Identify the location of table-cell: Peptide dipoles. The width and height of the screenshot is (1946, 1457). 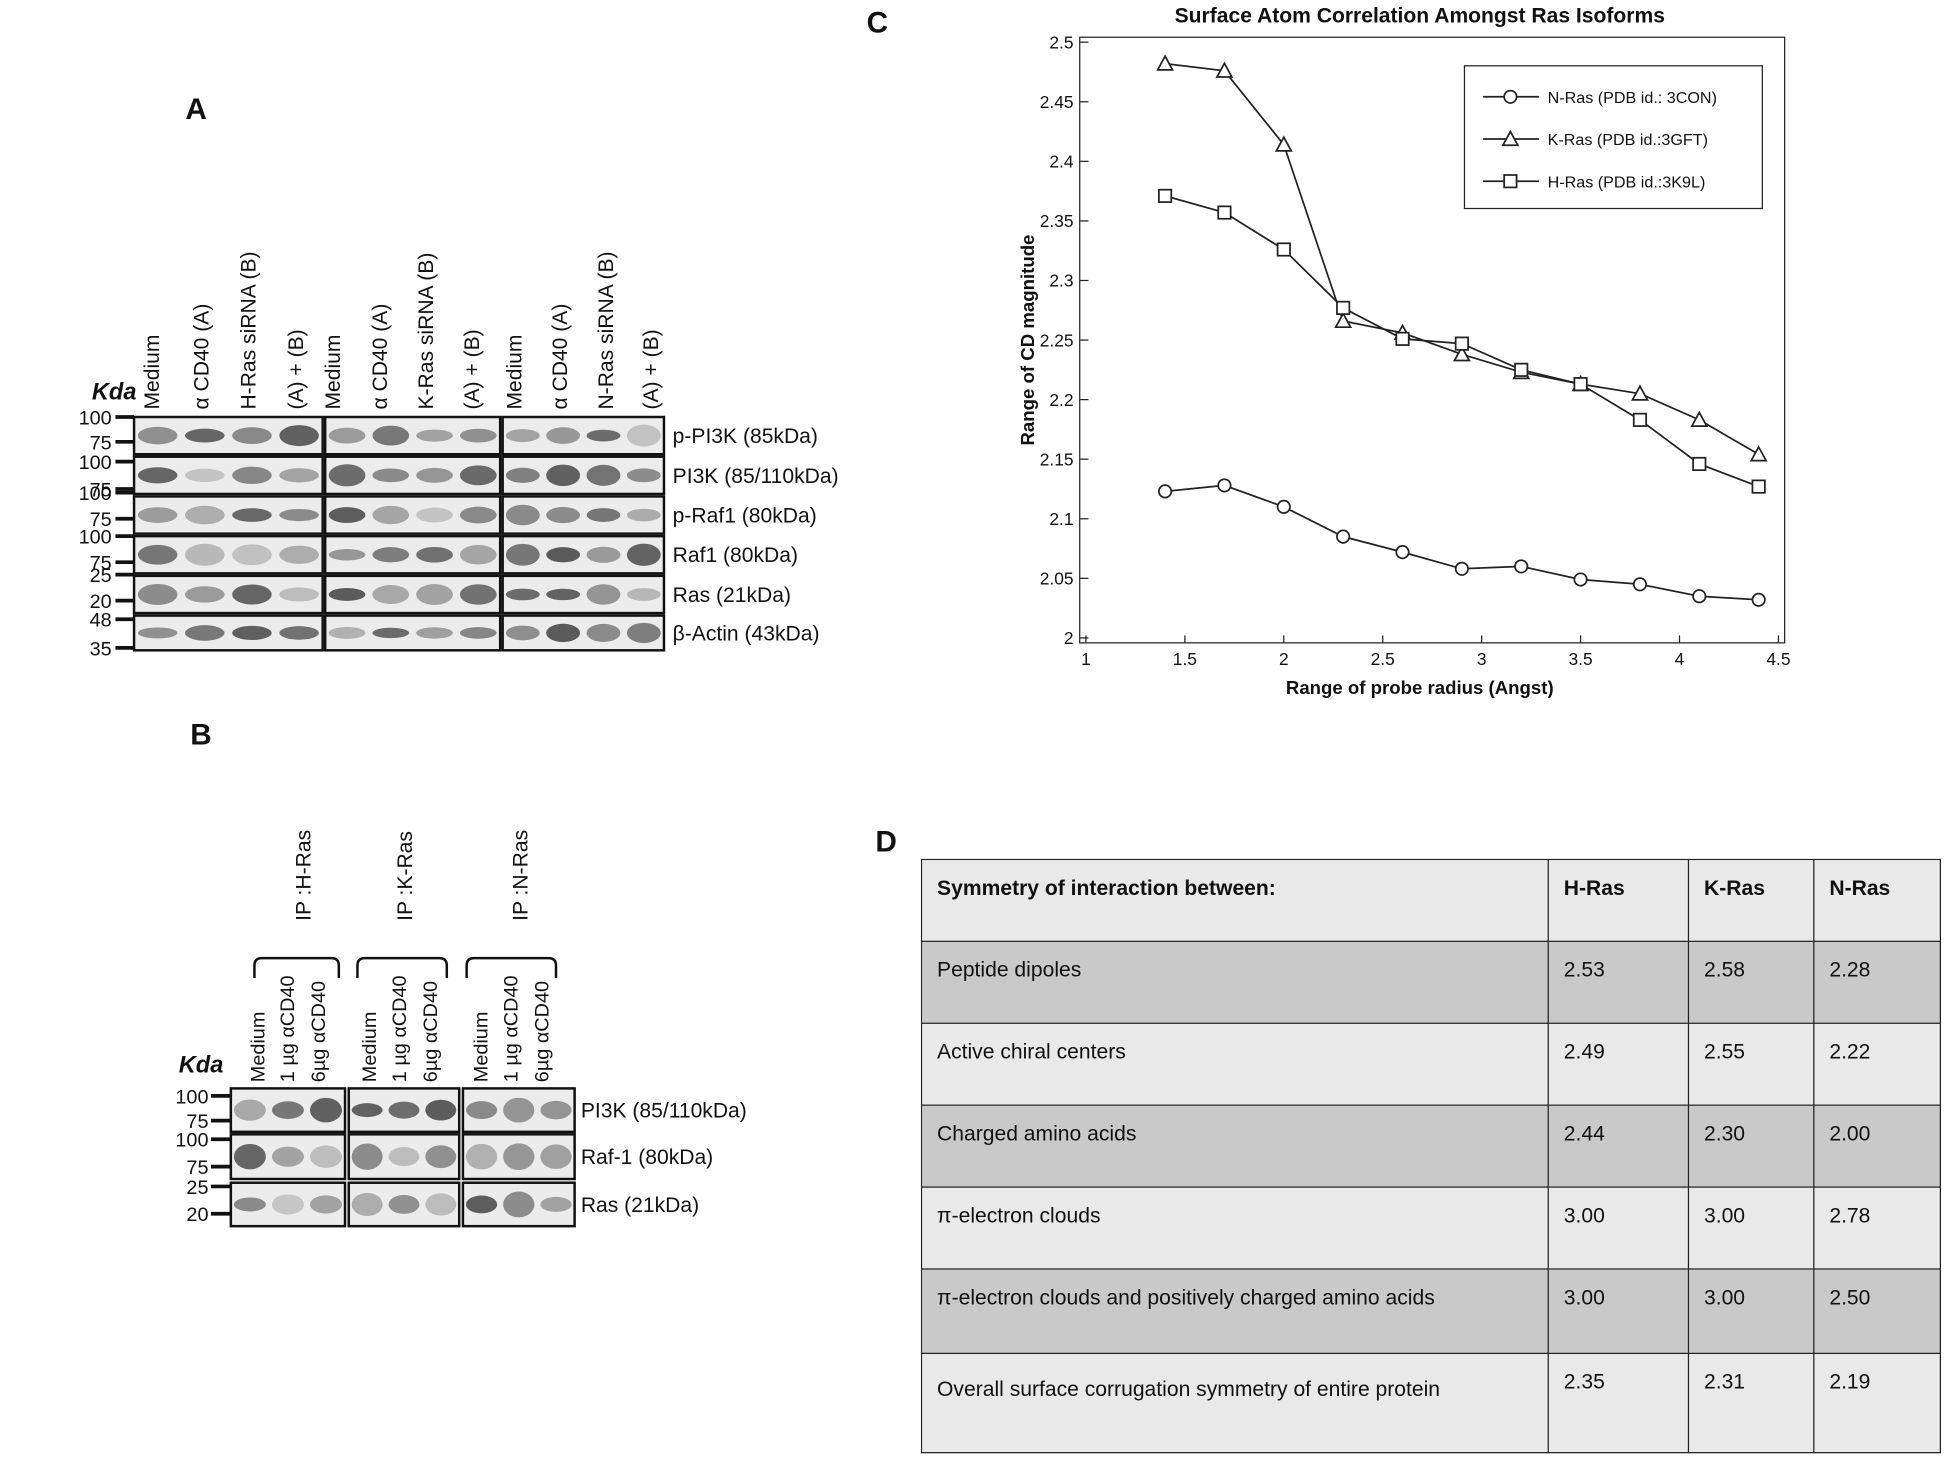
(1234, 982).